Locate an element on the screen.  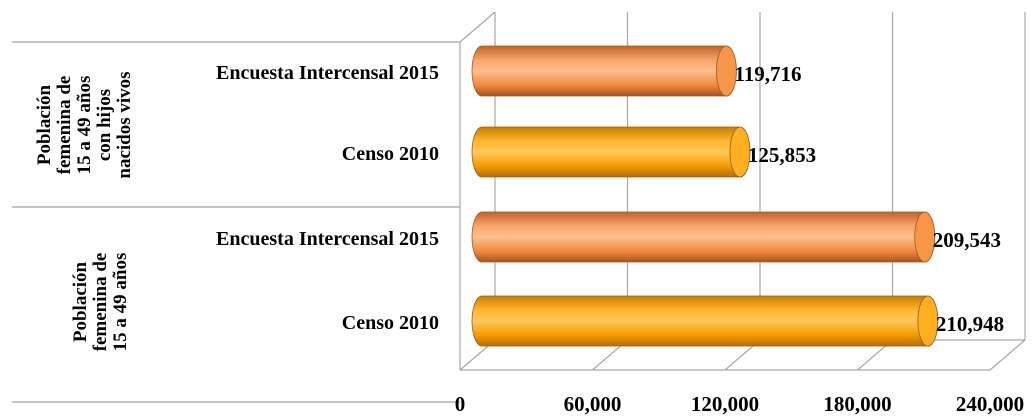
group-label: Población femenina de 15 a 49 años is located at coordinates (100, 302).